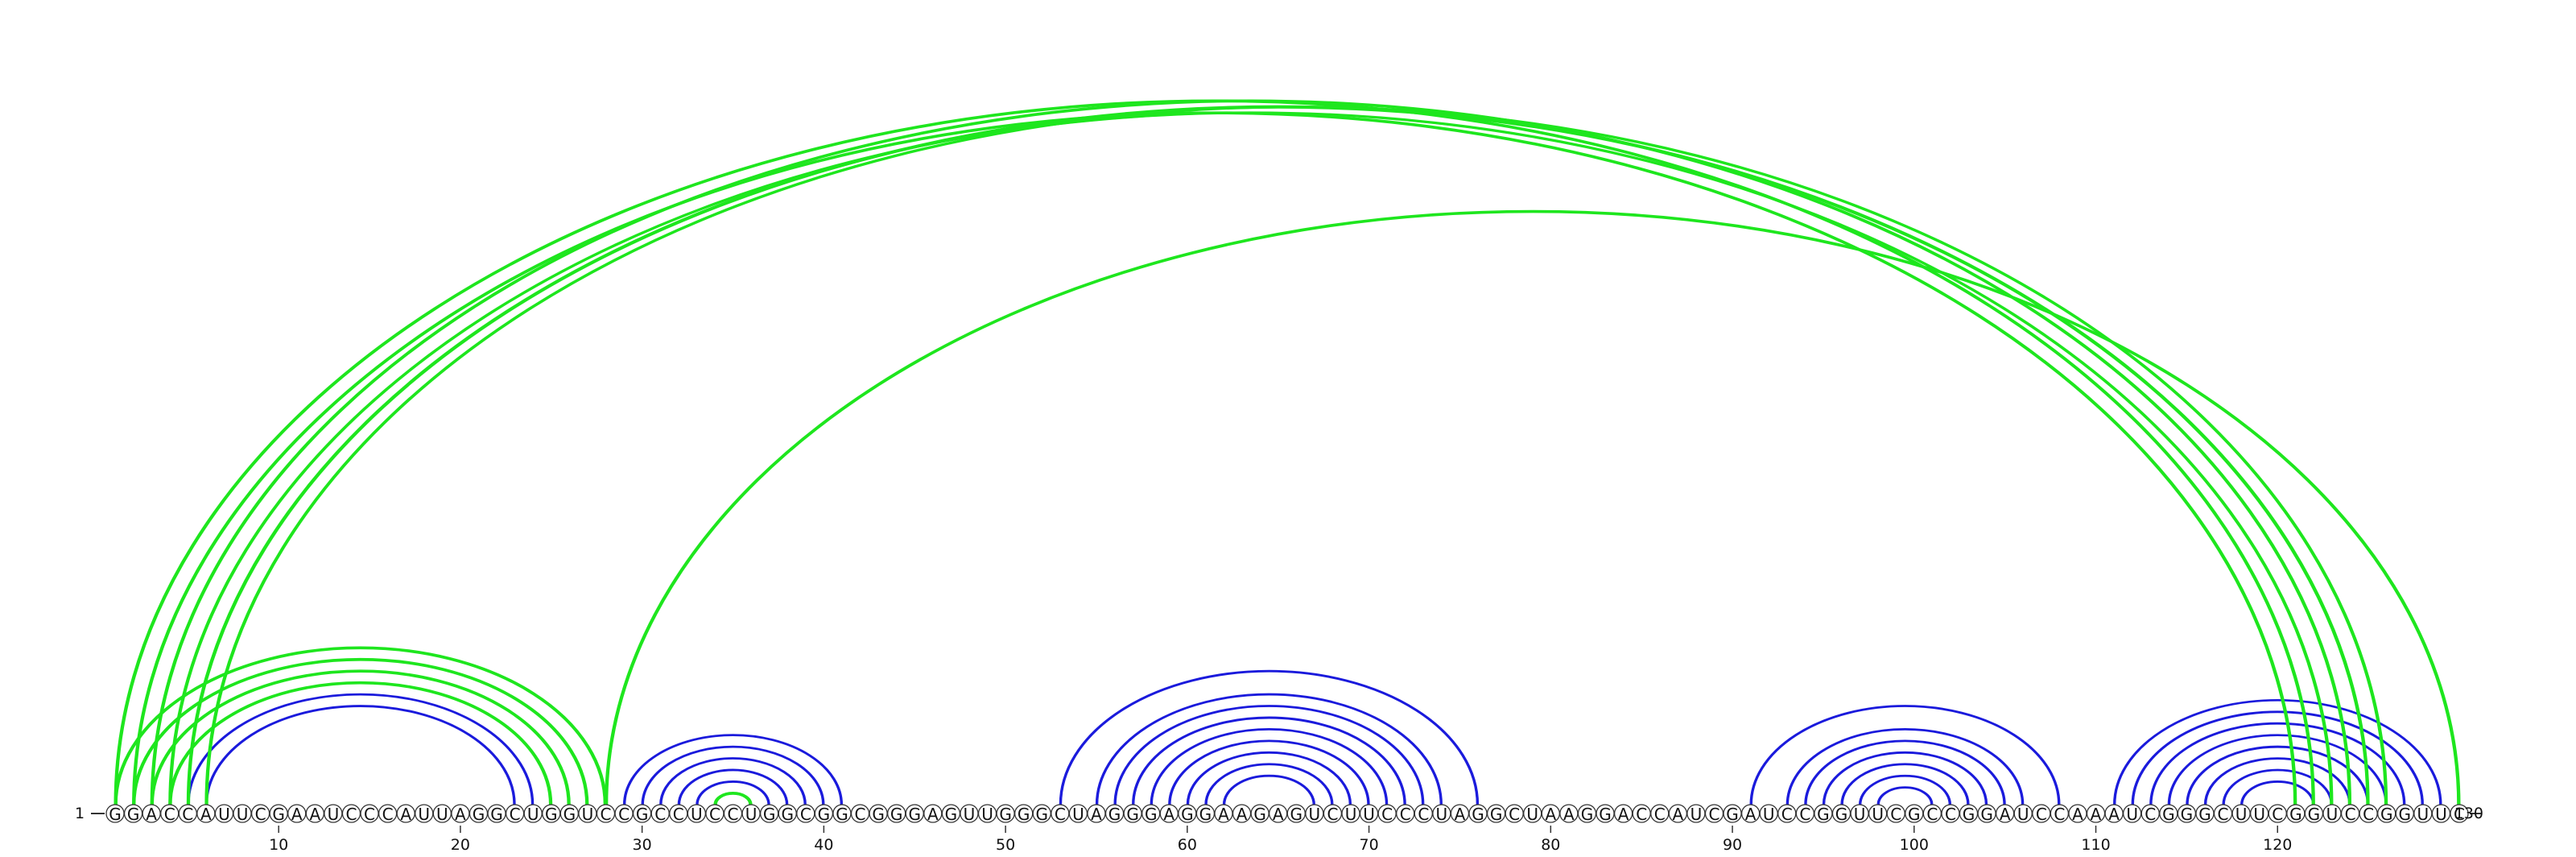 The height and width of the screenshot is (857, 2576). Describe the element at coordinates (2468, 813) in the screenshot. I see `sequence-end-label: 130` at that location.